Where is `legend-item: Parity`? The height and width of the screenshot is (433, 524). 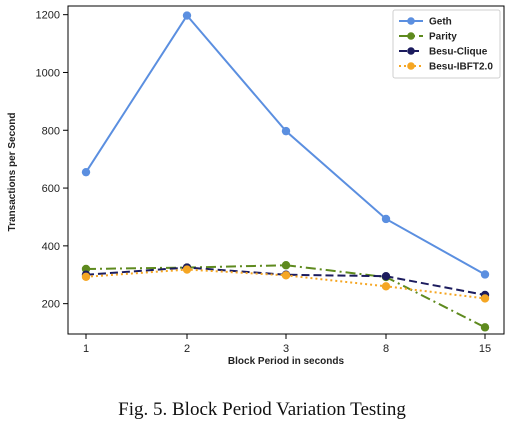 legend-item: Parity is located at coordinates (428, 37).